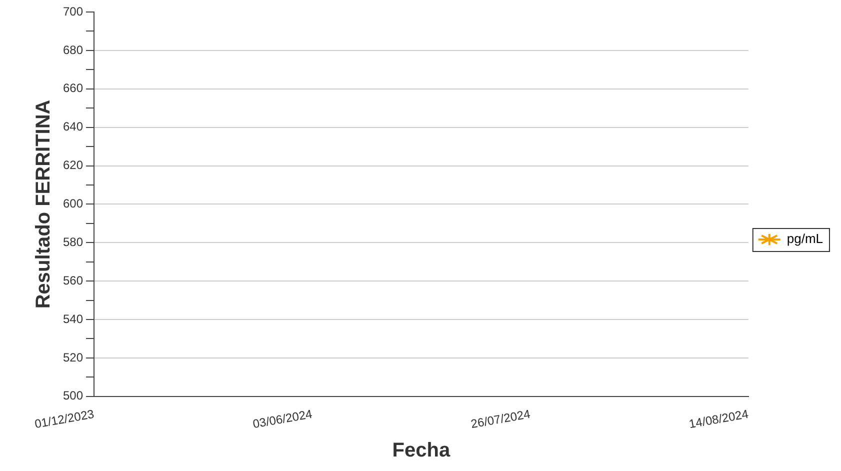 This screenshot has height=471, width=841. I want to click on y-tick-label: 620, so click(73, 165).